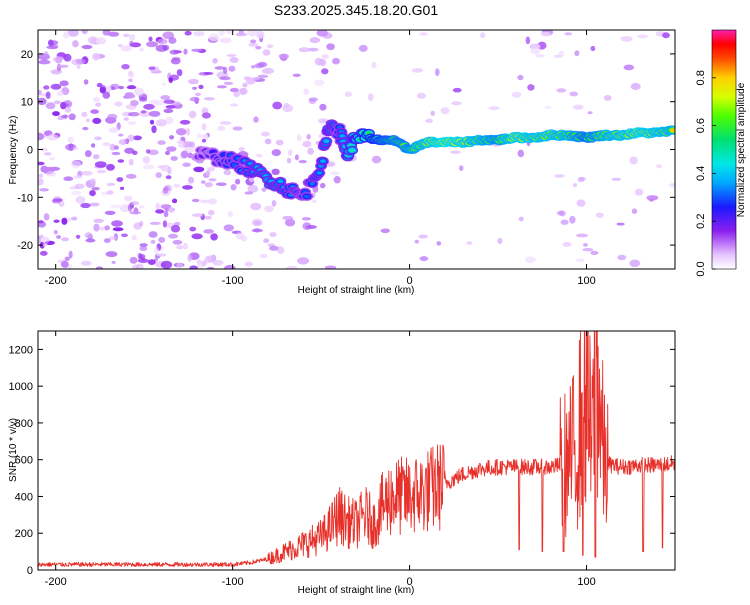 This screenshot has height=605, width=750. Describe the element at coordinates (13, 450) in the screenshot. I see `bottom-y-axis-label: SNR (10 * v/v)` at that location.